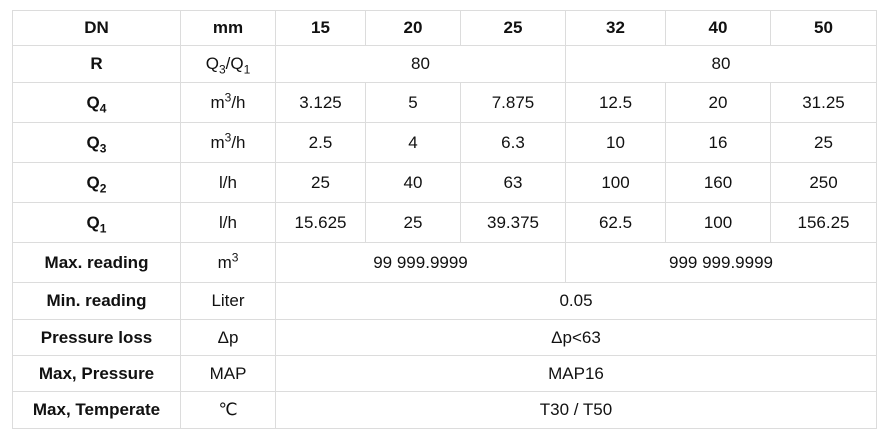  What do you see at coordinates (228, 301) in the screenshot?
I see `table-cell: Liter` at bounding box center [228, 301].